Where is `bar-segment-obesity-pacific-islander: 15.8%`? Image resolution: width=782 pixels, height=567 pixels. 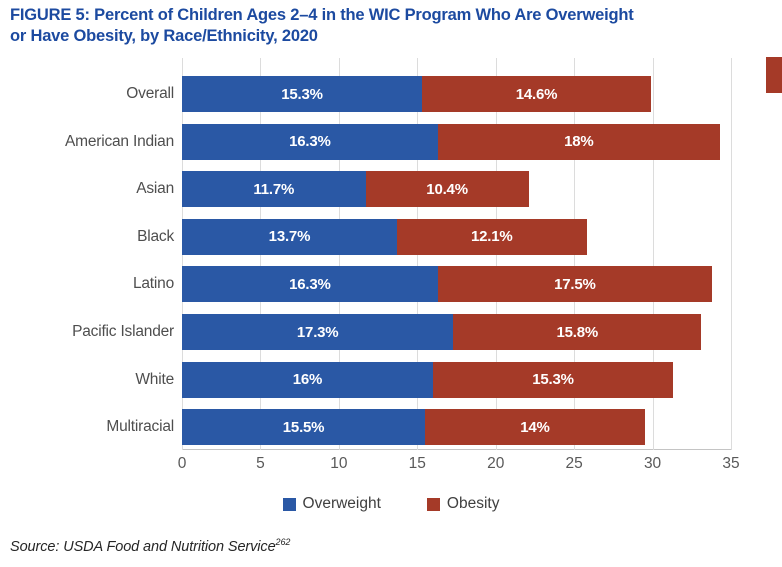
bar-segment-obesity-pacific-islander: 15.8% is located at coordinates (577, 332).